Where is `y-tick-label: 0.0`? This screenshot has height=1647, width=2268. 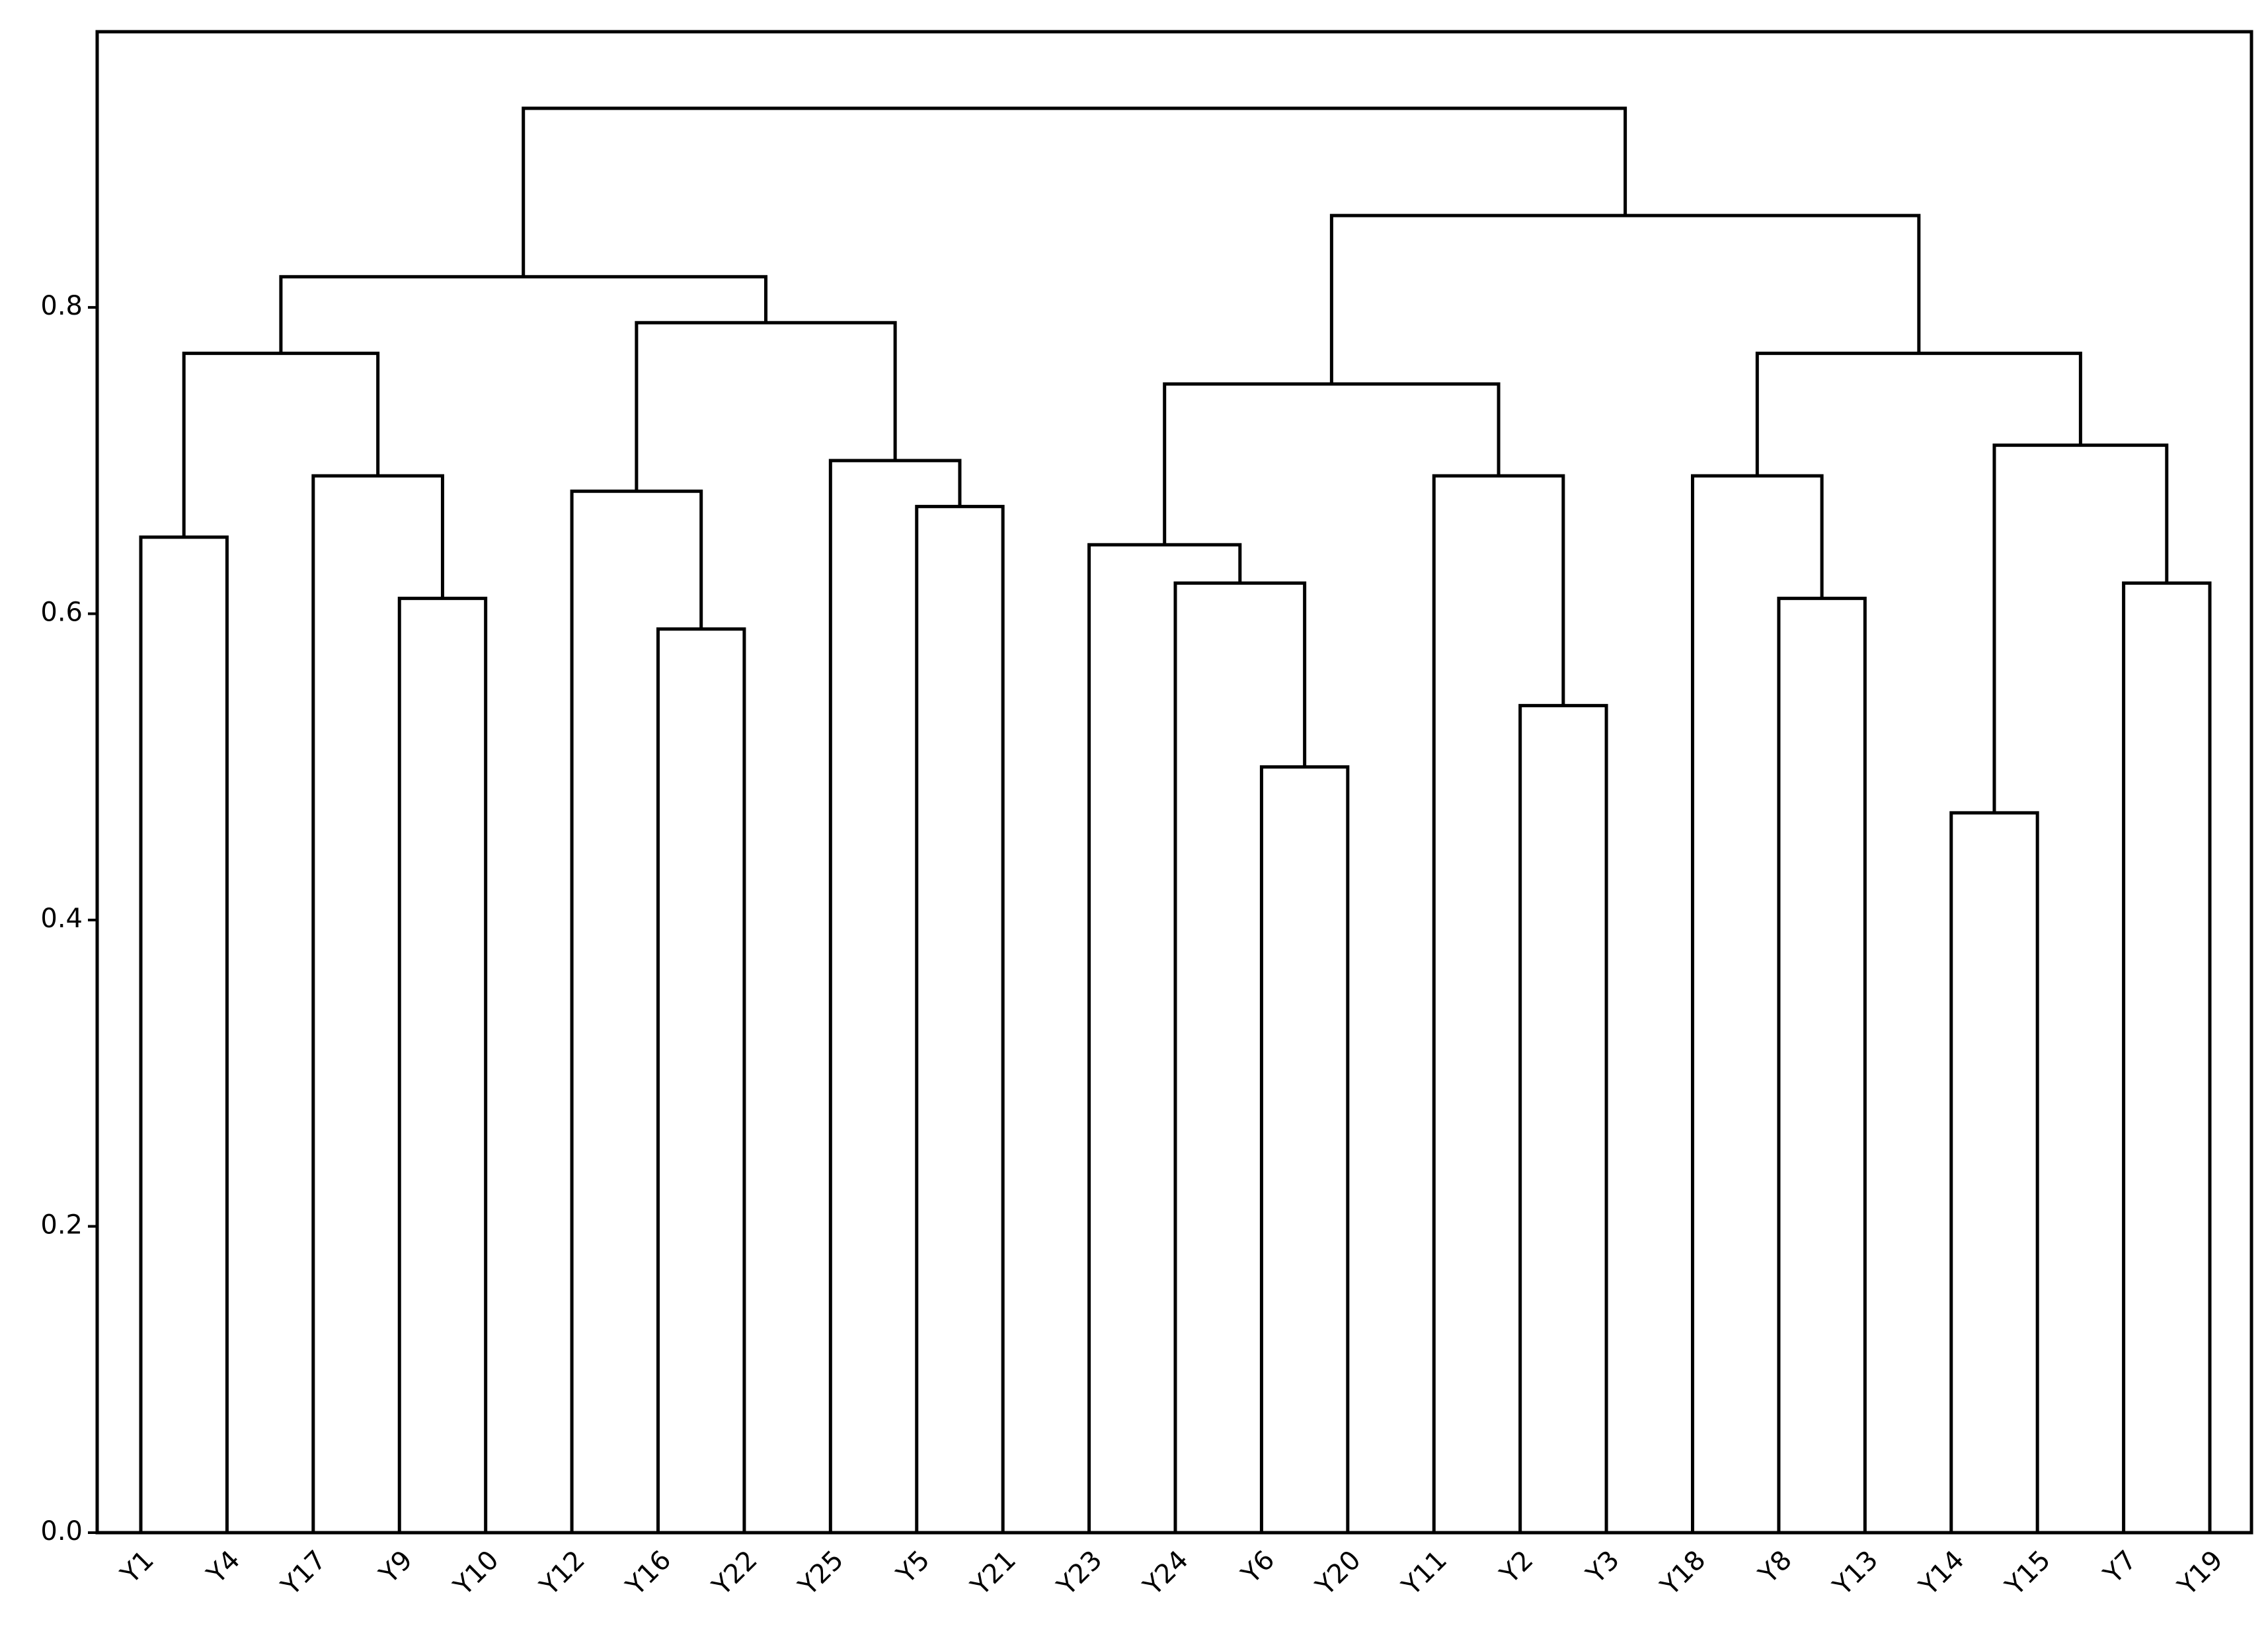
y-tick-label: 0.0 is located at coordinates (61, 1532).